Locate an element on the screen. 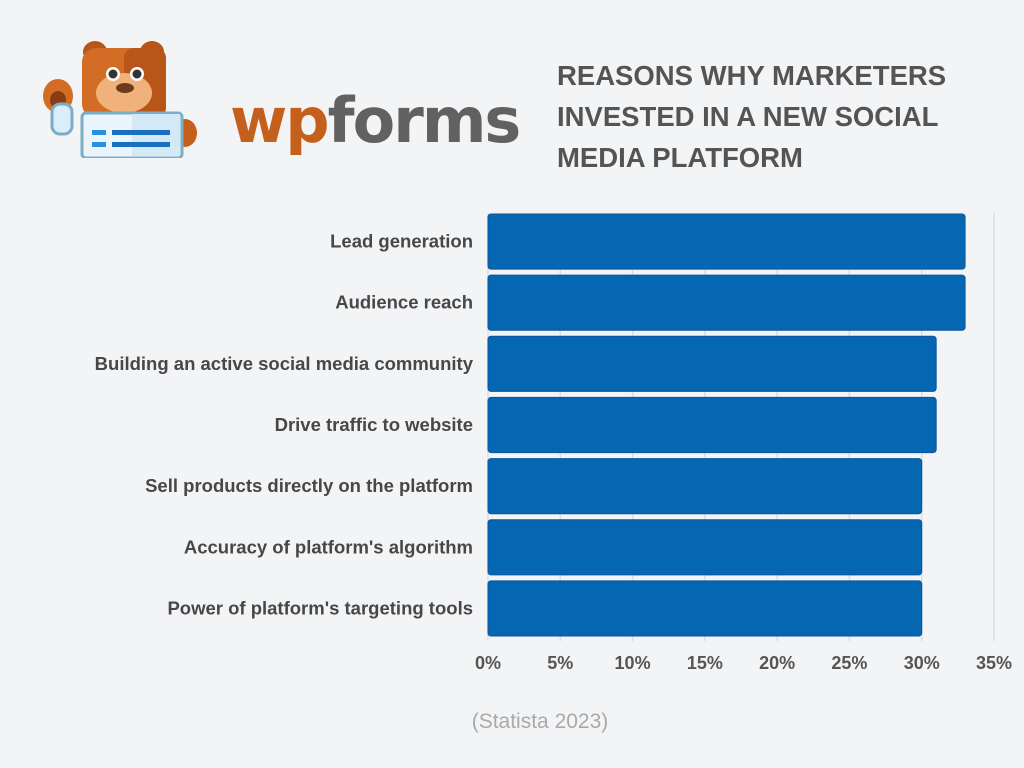 The image size is (1024, 768). wpforms-logo: wpforms is located at coordinates (280, 99).